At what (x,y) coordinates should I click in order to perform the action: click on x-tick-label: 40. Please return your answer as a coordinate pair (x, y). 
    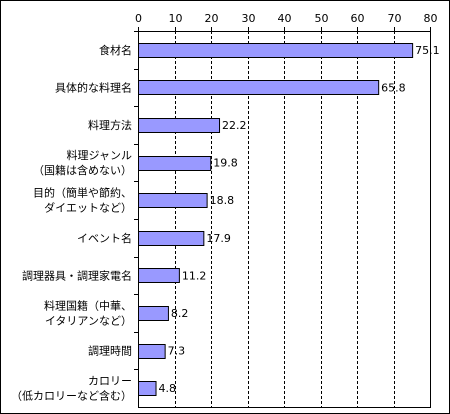
    Looking at the image, I should click on (285, 18).